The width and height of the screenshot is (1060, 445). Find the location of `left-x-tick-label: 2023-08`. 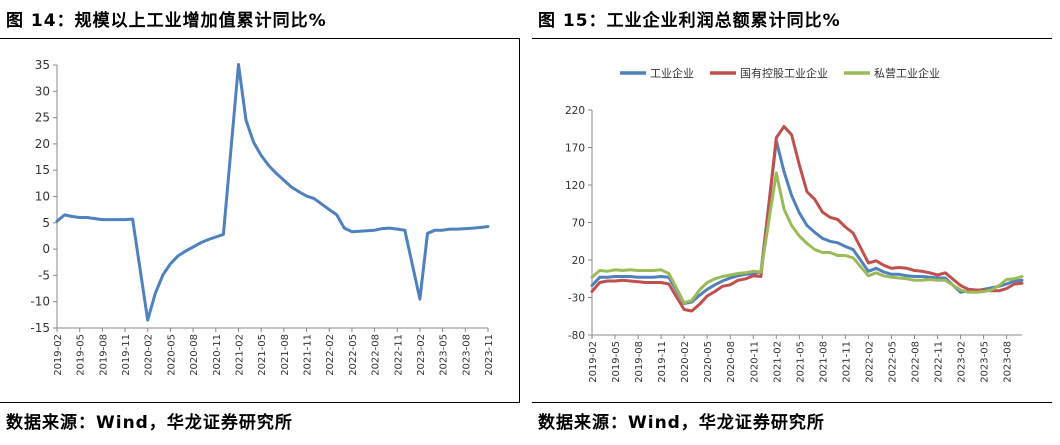

left-x-tick-label: 2023-08 is located at coordinates (466, 355).